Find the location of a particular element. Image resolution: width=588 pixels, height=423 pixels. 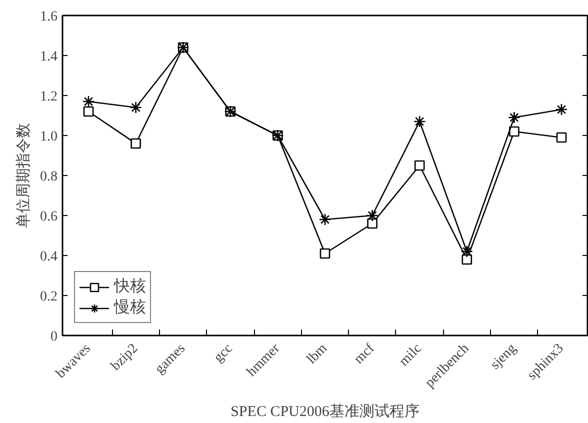

x-tick-label: milc is located at coordinates (410, 355).